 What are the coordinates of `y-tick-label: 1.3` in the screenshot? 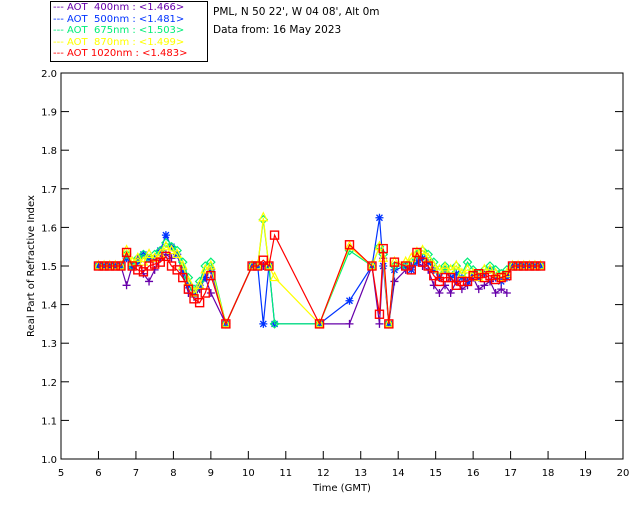 It's located at (49, 344).